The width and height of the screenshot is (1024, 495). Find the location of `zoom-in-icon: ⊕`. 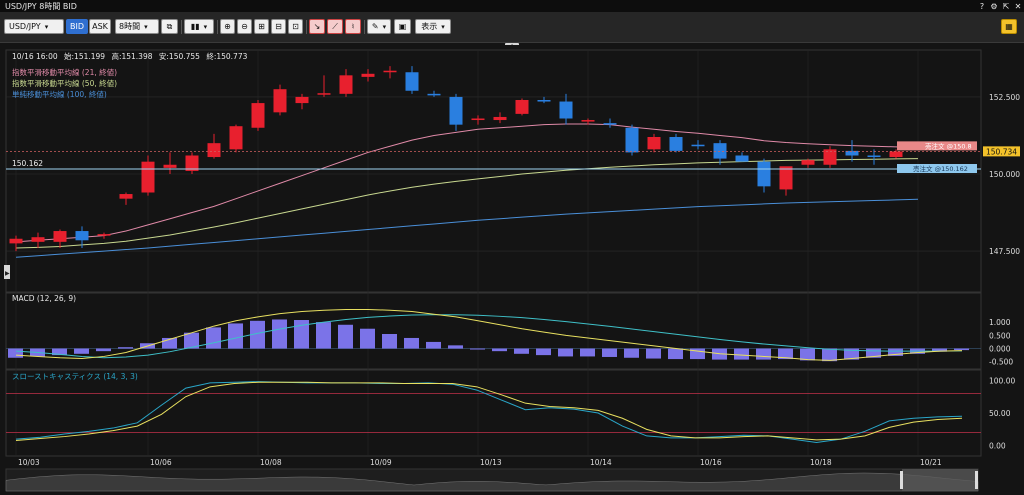

zoom-in-icon: ⊕ is located at coordinates (227, 26).